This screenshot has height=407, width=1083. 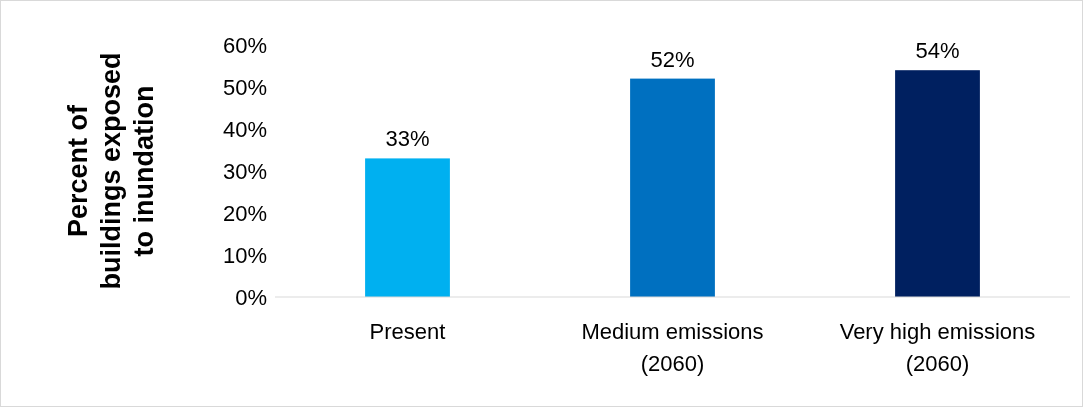 I want to click on y-tick-label: 60%, so click(x=244, y=45).